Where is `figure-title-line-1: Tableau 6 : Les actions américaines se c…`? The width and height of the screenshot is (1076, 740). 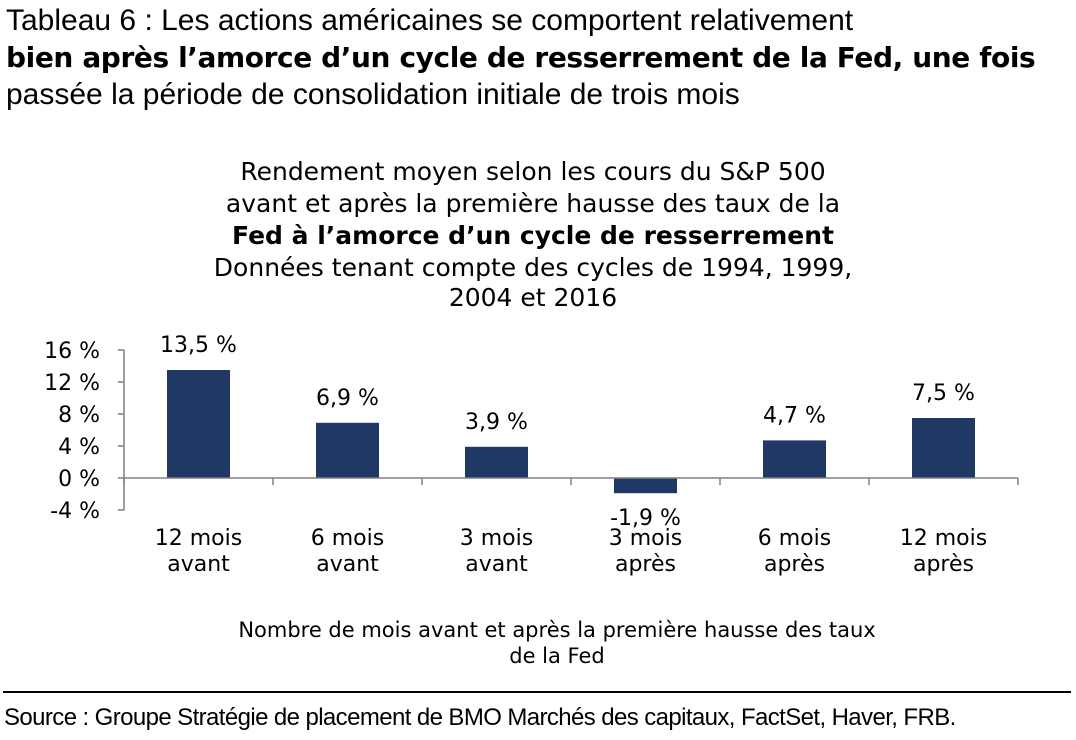
figure-title-line-1: Tableau 6 : Les actions américaines se c… is located at coordinates (430, 20).